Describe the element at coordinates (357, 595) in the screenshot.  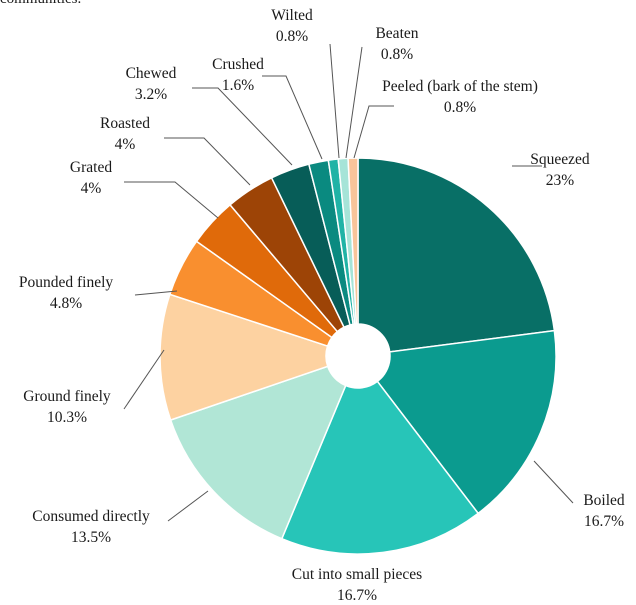
I see `value-label-cut-into-small-pieces: 16.7%` at that location.